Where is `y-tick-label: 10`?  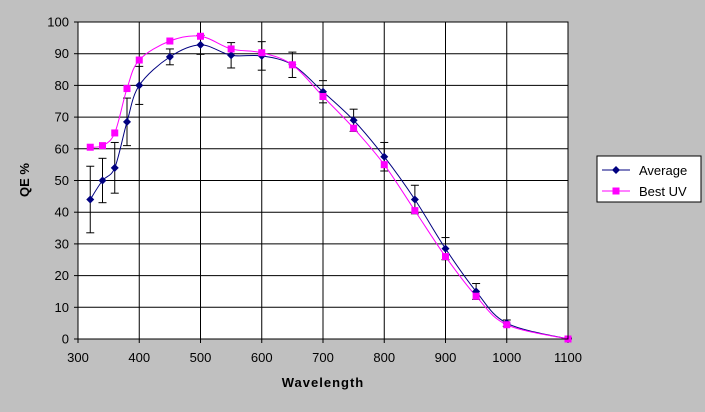
y-tick-label: 10 is located at coordinates (62, 307).